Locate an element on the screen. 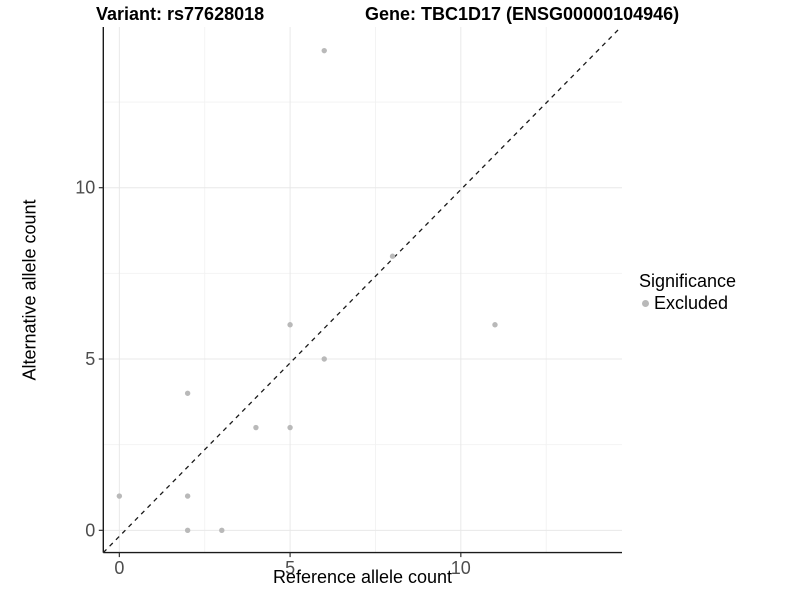  excluded-point-icon is located at coordinates (645, 303).